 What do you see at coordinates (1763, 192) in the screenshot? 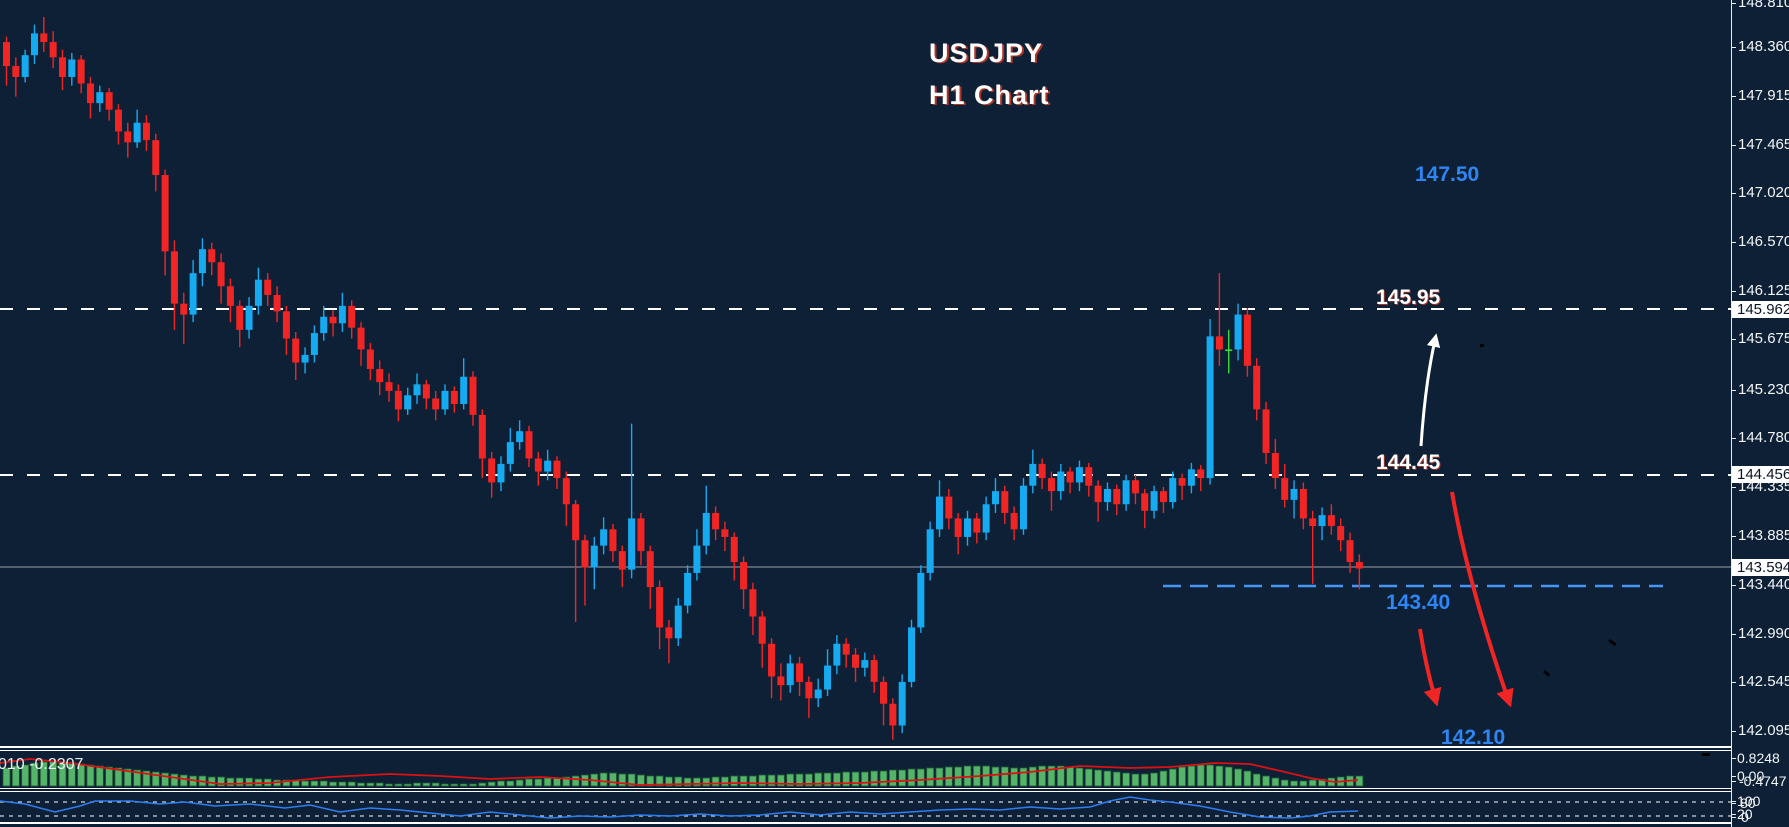
I see `axis-label-147.020: 147.020` at bounding box center [1763, 192].